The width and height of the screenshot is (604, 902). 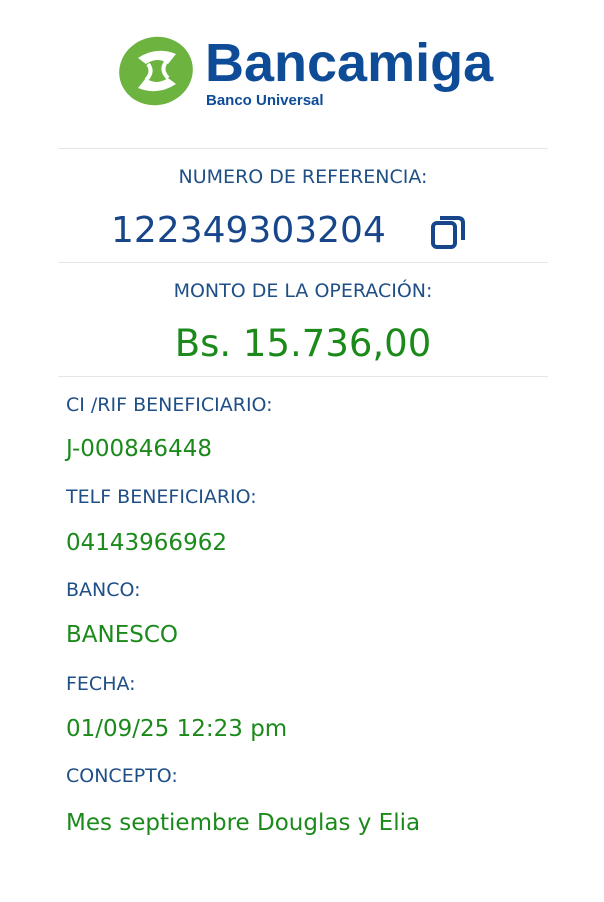 What do you see at coordinates (448, 232) in the screenshot?
I see `copy-icon` at bounding box center [448, 232].